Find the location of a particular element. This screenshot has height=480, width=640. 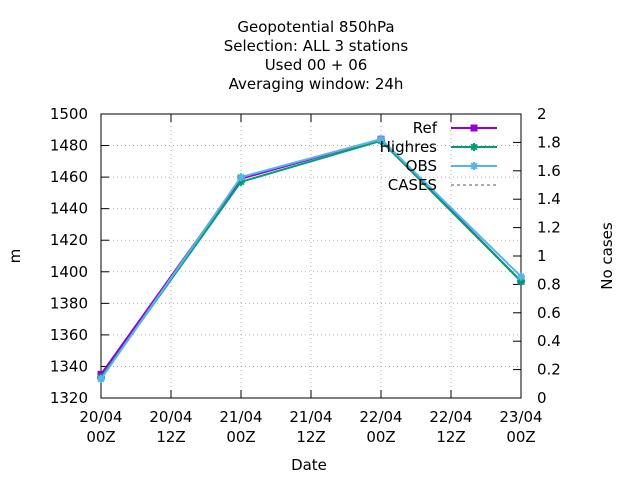

legend-label: Highres is located at coordinates (409, 147).